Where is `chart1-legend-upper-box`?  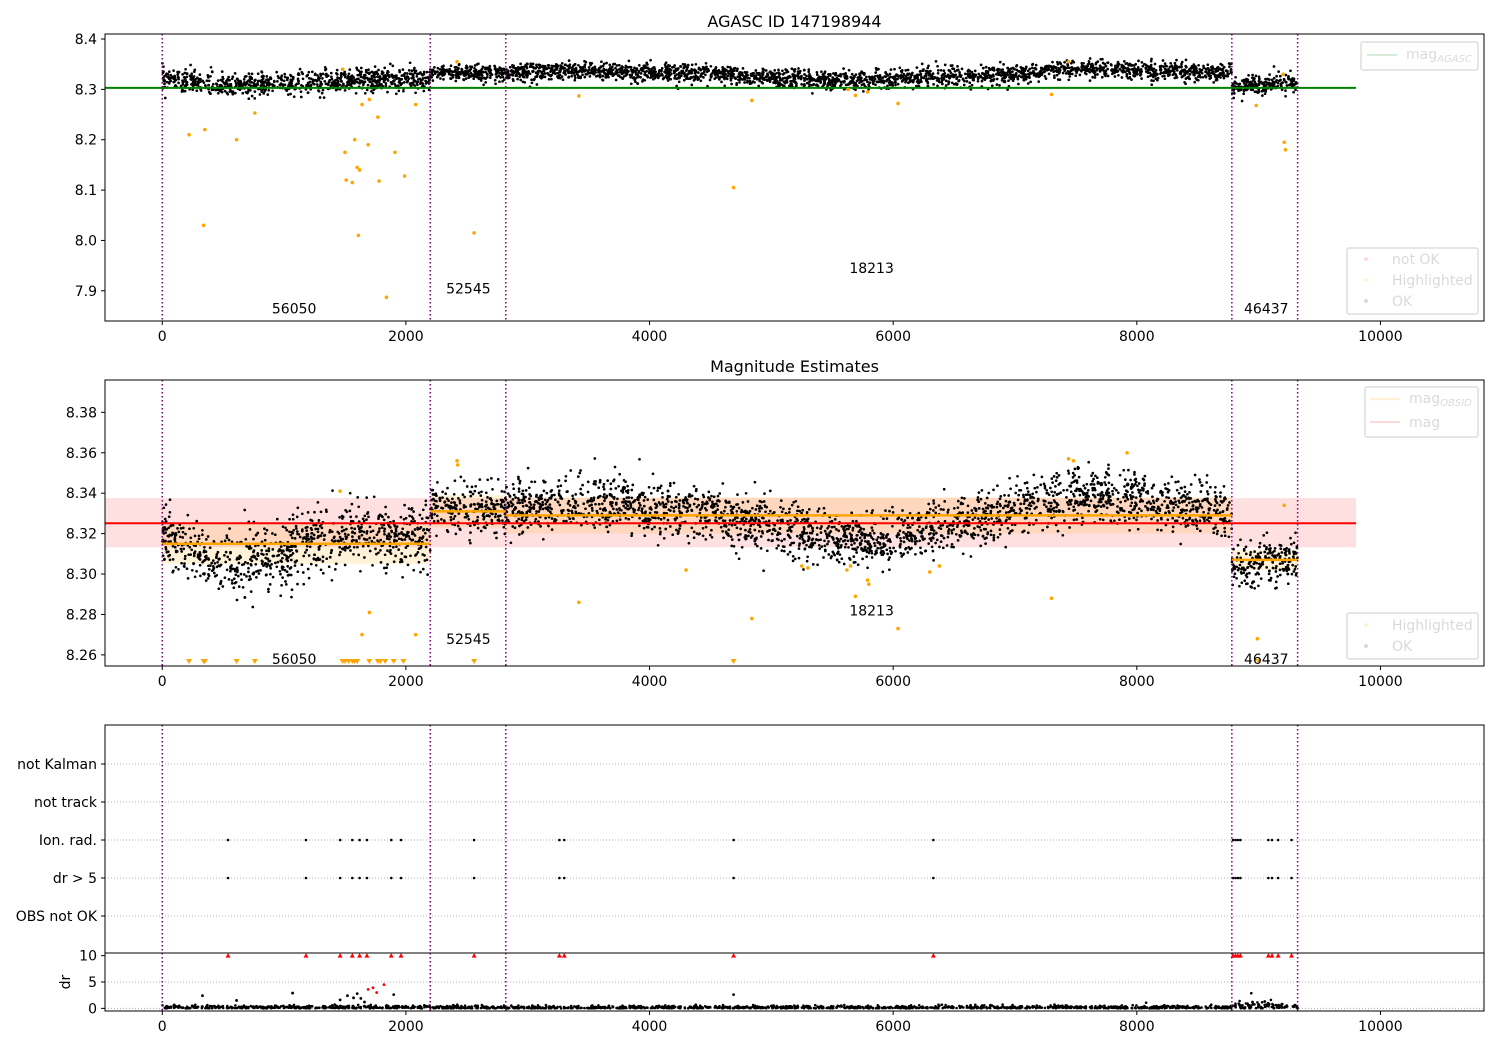
chart1-legend-upper-box is located at coordinates (1419, 56).